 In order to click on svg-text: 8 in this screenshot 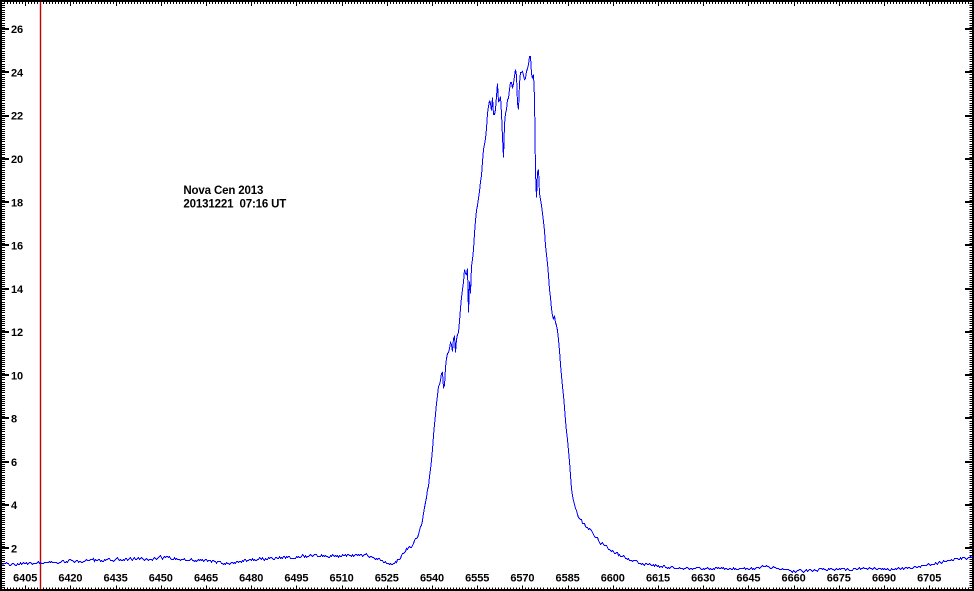, I will do `click(14, 420)`.